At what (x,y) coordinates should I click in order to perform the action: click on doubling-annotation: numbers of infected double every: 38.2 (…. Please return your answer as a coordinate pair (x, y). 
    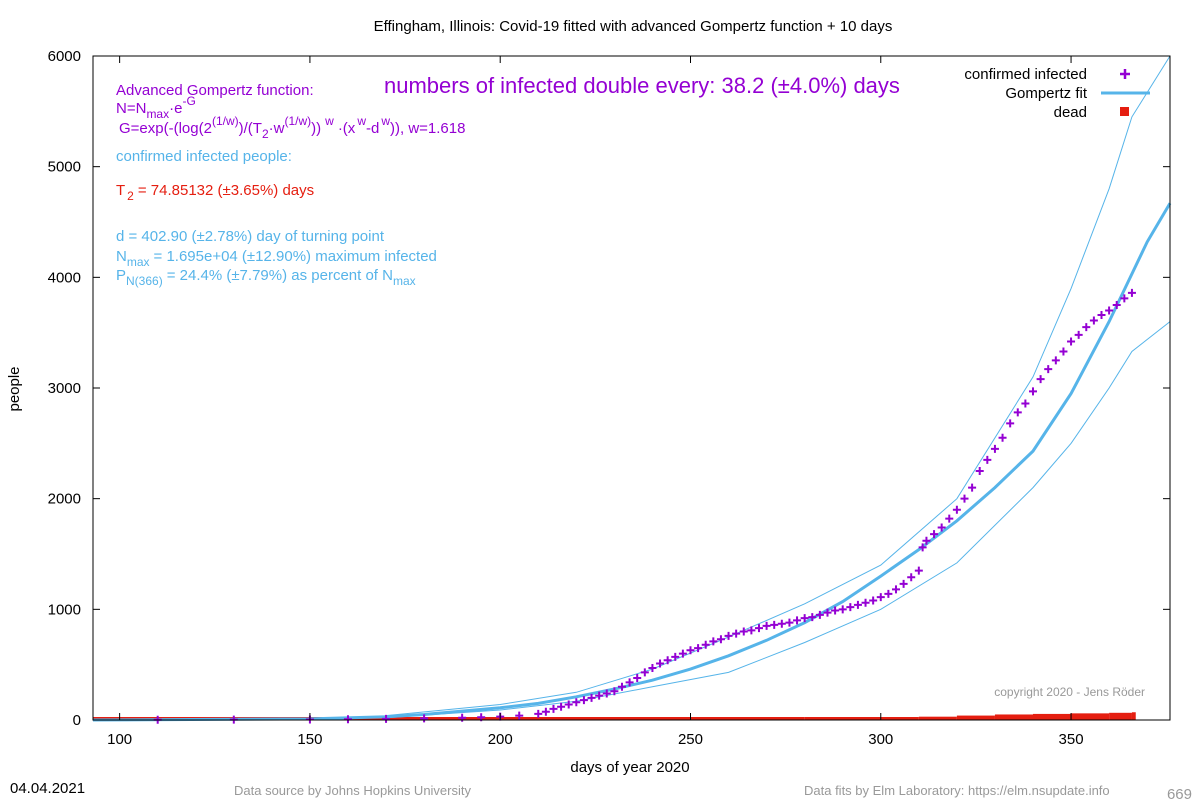
    Looking at the image, I should click on (642, 85).